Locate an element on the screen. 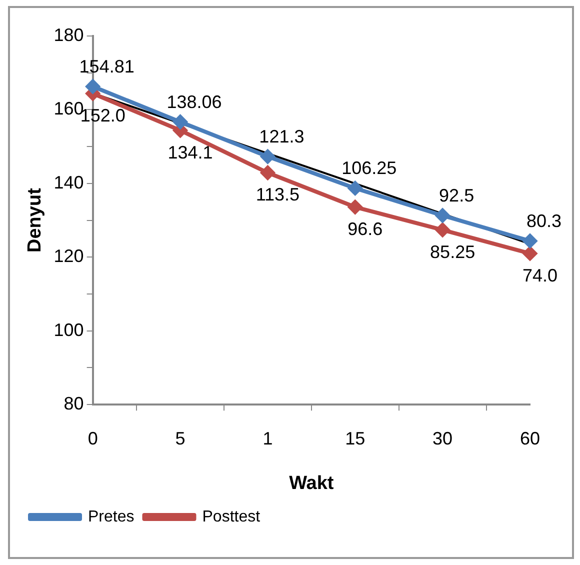 Image resolution: width=580 pixels, height=565 pixels. x-tick-label: 0 is located at coordinates (93, 438).